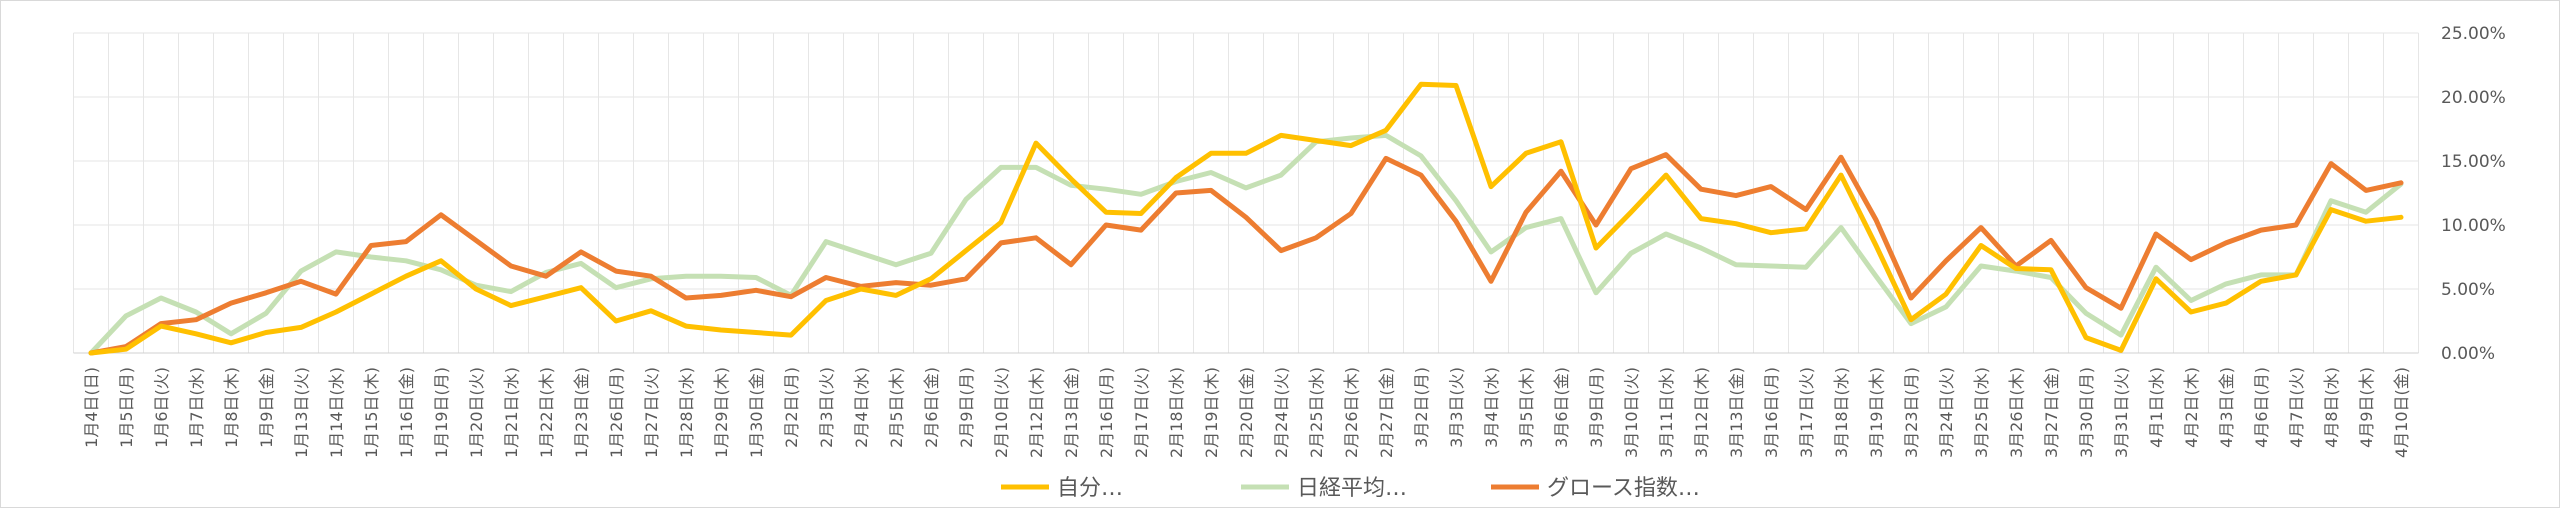 Image resolution: width=2560 pixels, height=509 pixels. Describe the element at coordinates (2086, 412) in the screenshot. I see `x-tick-label: 3月30日(月)` at that location.